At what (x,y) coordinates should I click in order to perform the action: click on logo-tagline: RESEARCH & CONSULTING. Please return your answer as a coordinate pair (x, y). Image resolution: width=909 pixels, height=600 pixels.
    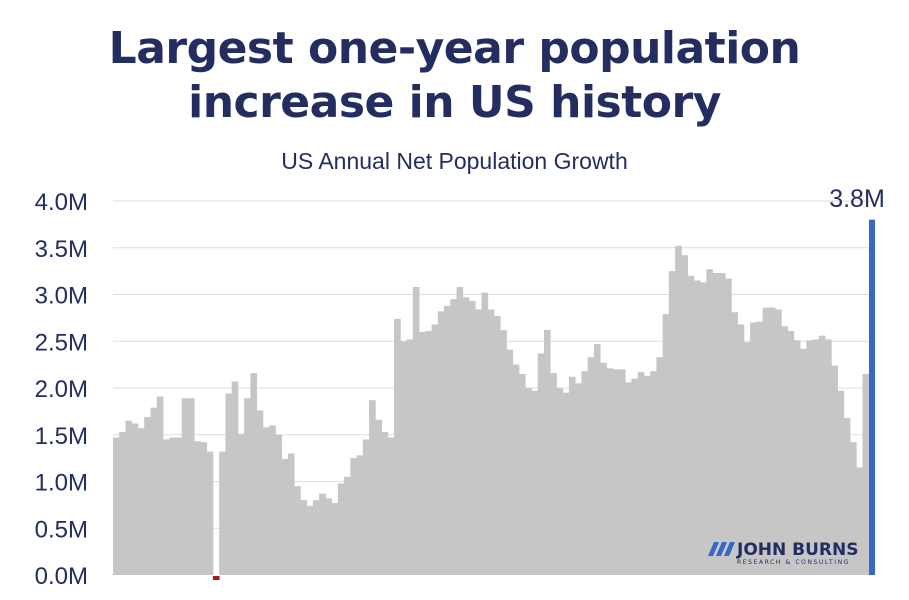
    Looking at the image, I should click on (793, 562).